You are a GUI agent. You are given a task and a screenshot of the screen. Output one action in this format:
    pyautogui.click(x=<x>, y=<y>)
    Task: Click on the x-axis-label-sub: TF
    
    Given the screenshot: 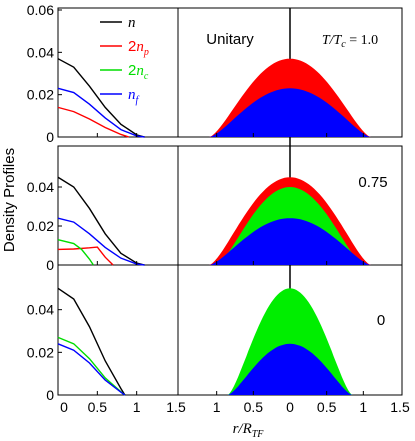 What is the action you would take?
    pyautogui.click(x=258, y=434)
    